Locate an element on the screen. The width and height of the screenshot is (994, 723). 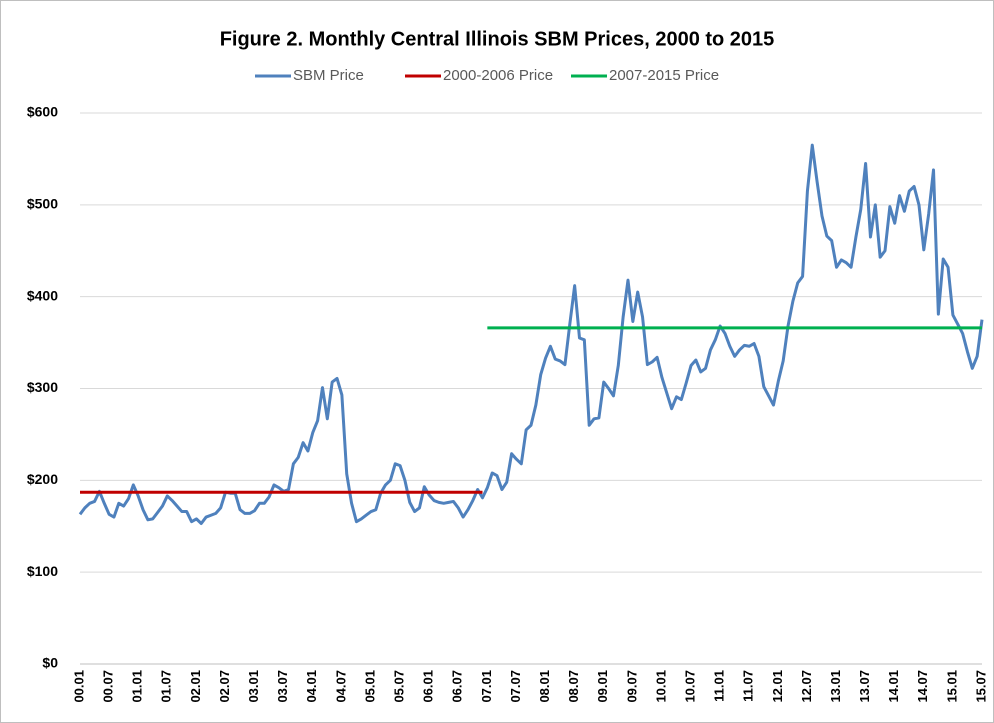
x-tick-label: 08.01 is located at coordinates (544, 686).